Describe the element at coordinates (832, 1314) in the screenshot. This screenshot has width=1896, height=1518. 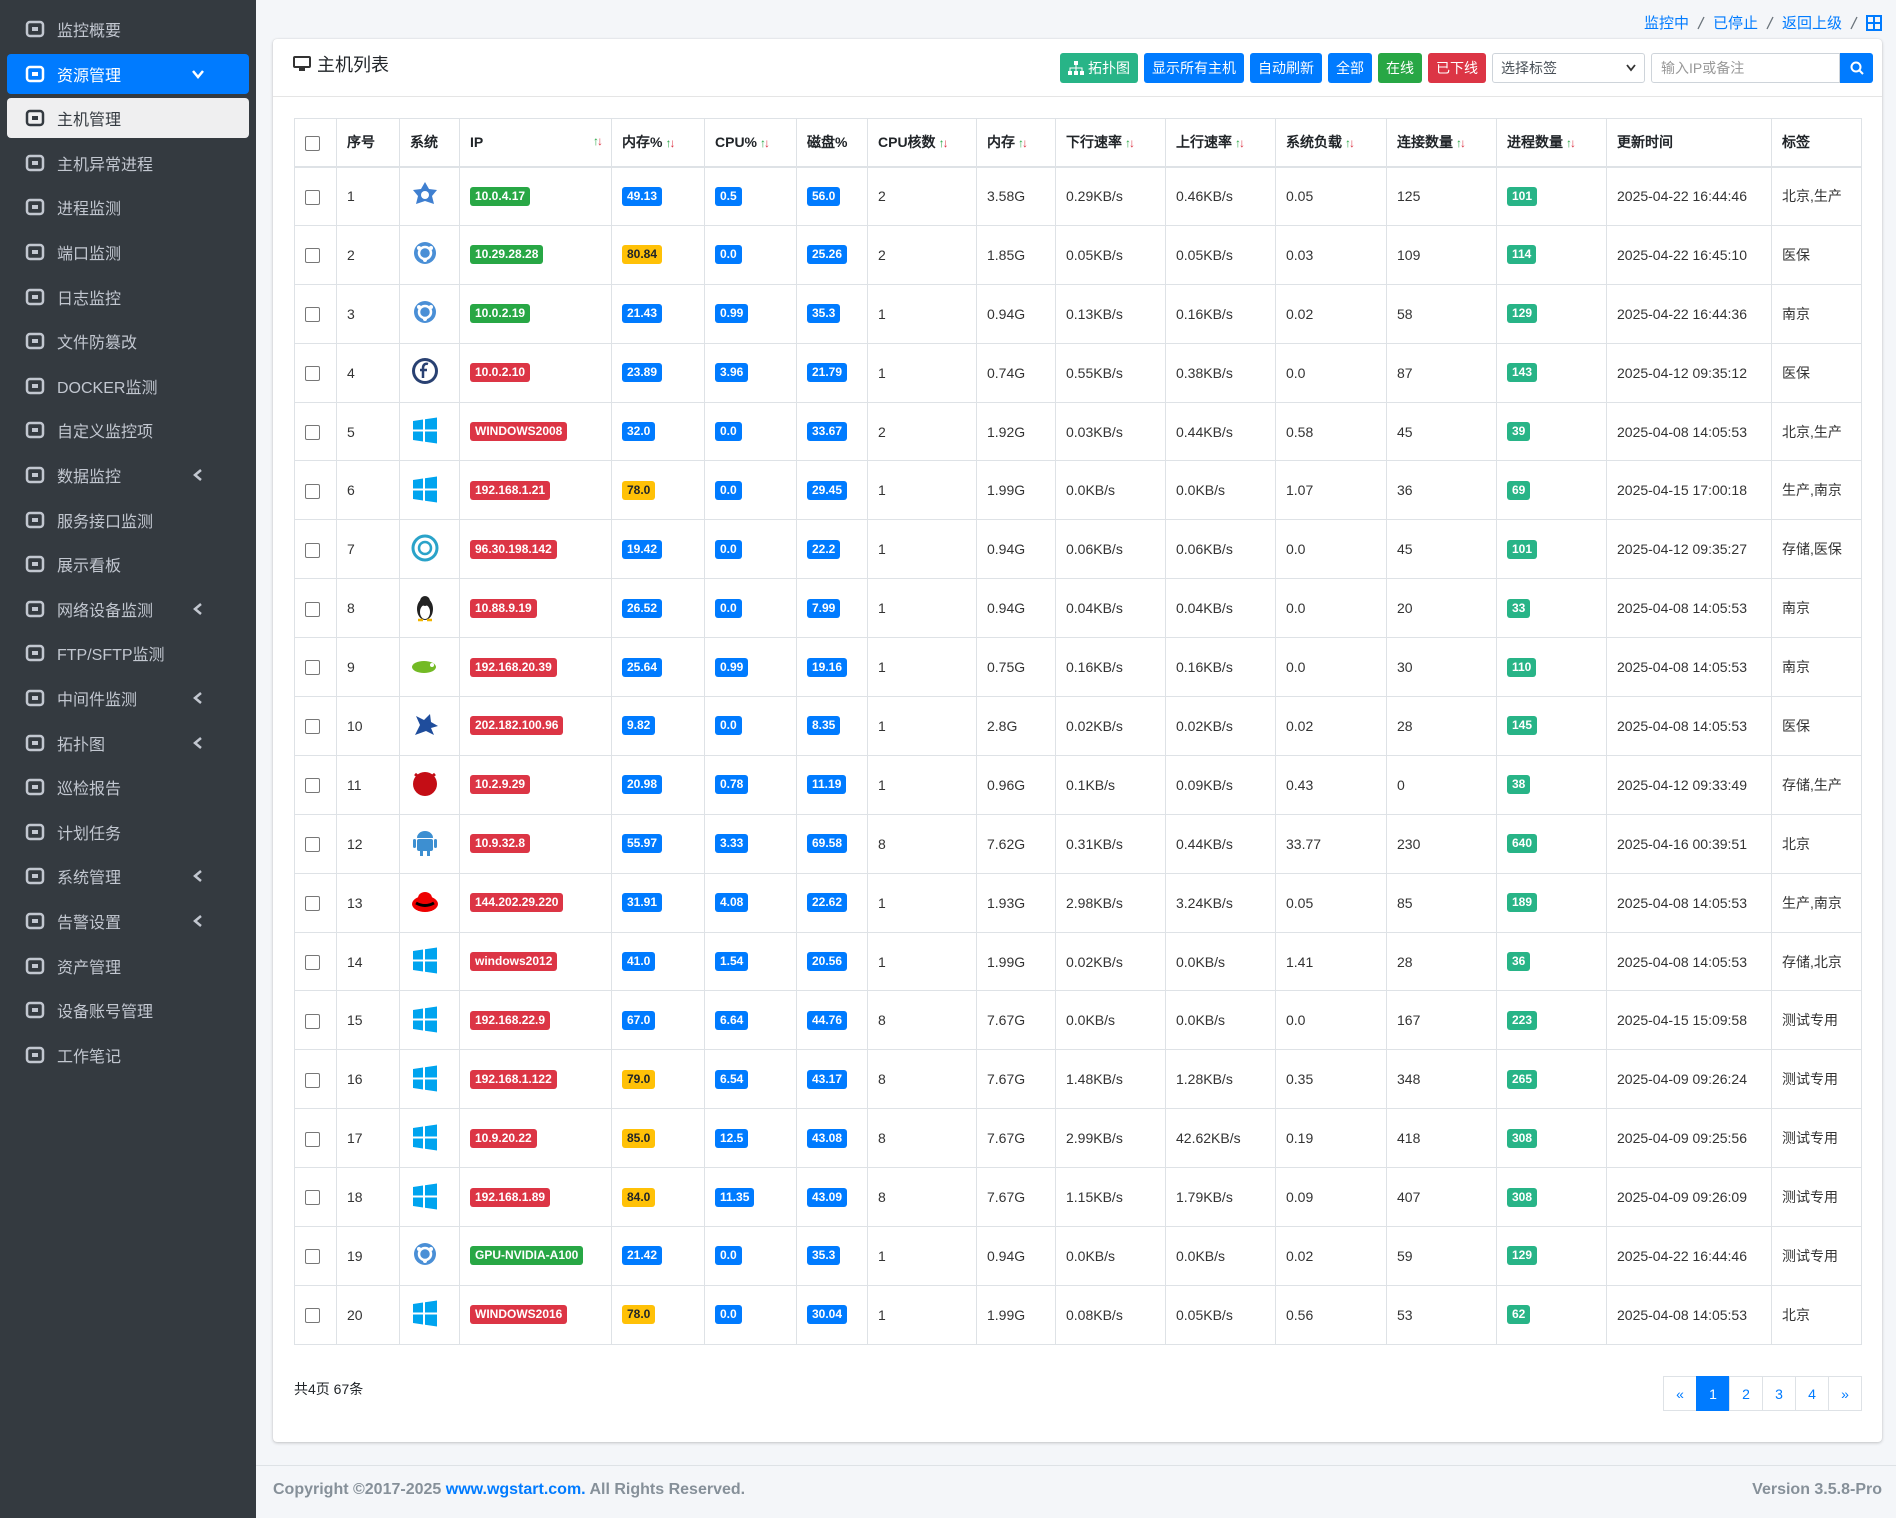
I see `cell: 30.04` at that location.